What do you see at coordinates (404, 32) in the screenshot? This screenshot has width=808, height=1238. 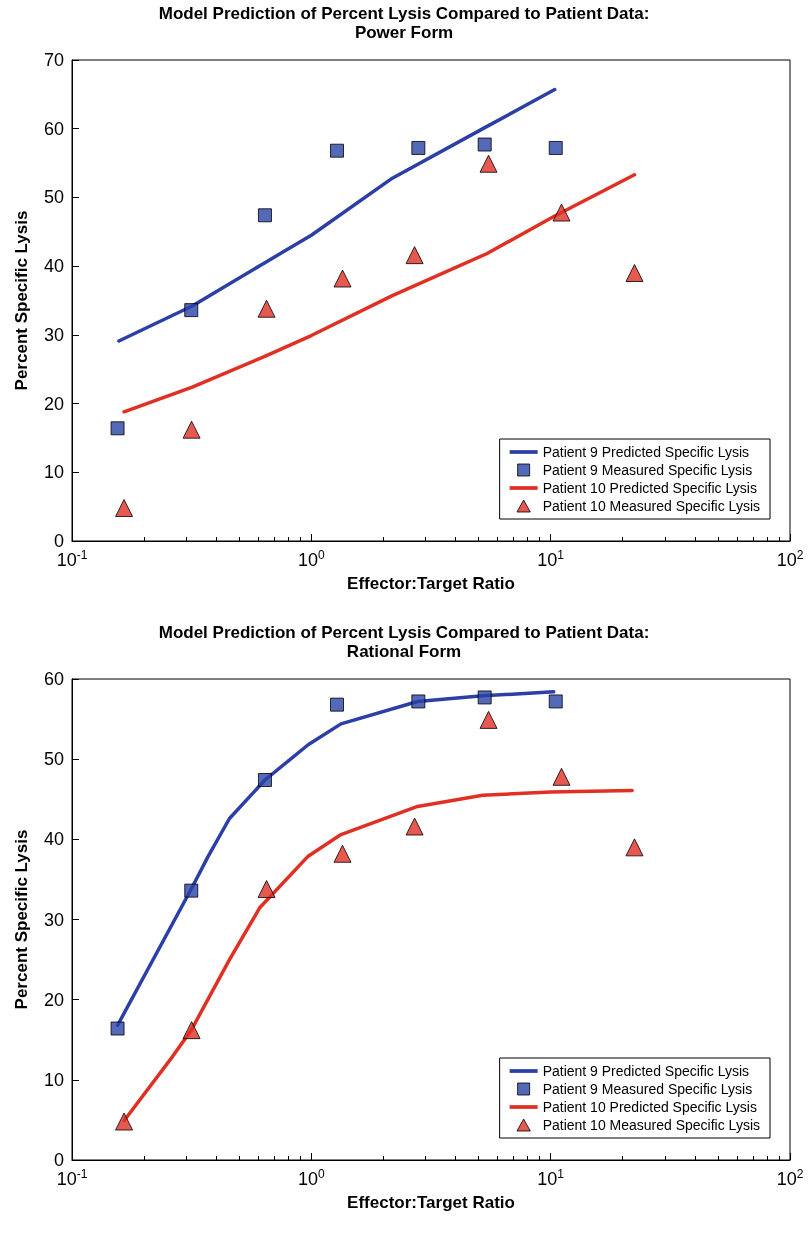 I see `chart-subtitle: Power Form` at bounding box center [404, 32].